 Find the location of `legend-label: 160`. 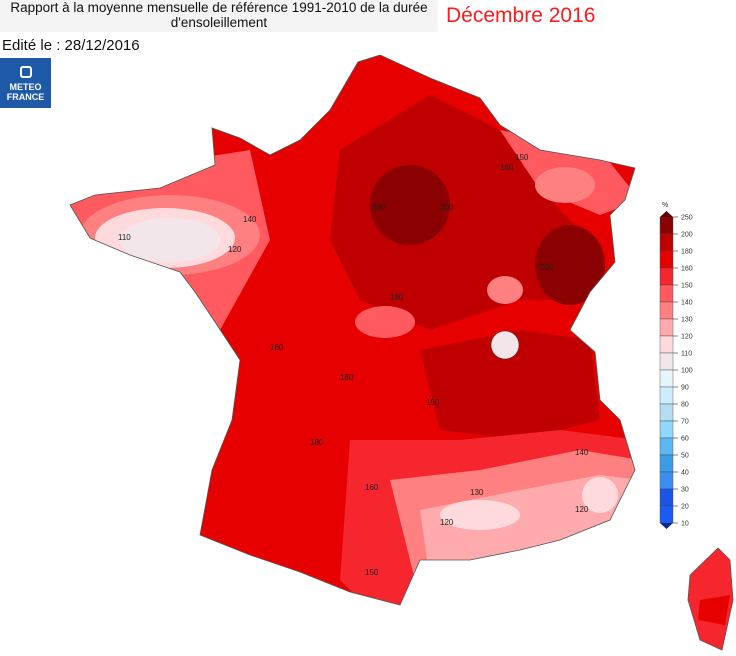

legend-label: 160 is located at coordinates (687, 269).